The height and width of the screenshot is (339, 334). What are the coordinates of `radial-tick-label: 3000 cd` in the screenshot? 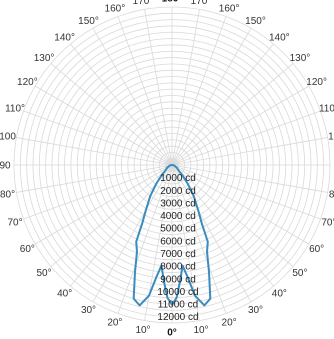 It's located at (178, 203).